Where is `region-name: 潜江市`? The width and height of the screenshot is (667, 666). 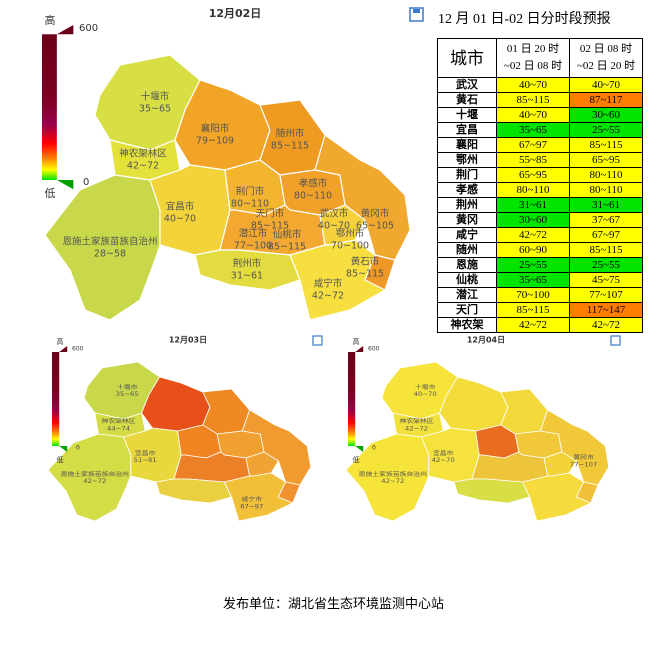
region-name: 潜江市 is located at coordinates (253, 234).